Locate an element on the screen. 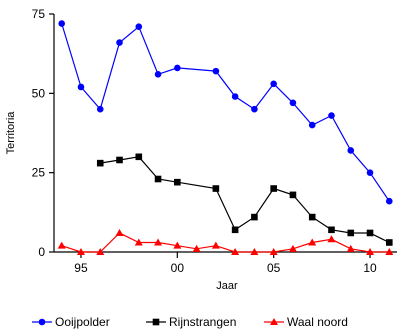 Image resolution: width=397 pixels, height=336 pixels. y-tick-label: 50 is located at coordinates (39, 93).